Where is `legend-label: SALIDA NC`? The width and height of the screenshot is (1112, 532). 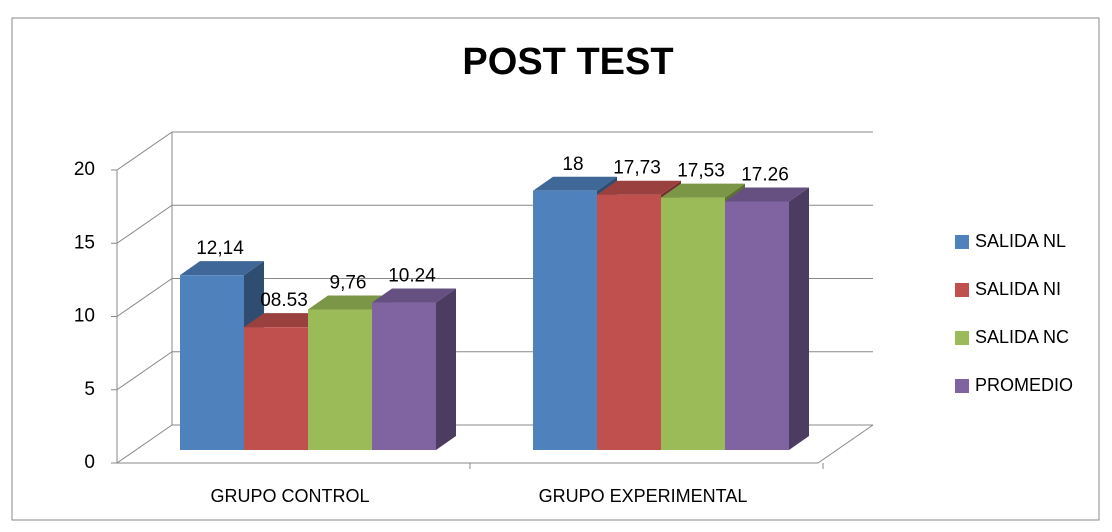
legend-label: SALIDA NC is located at coordinates (1022, 337).